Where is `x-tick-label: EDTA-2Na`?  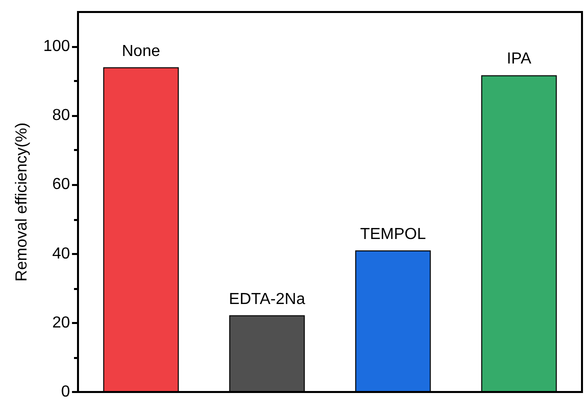
x-tick-label: EDTA-2Na is located at coordinates (267, 299).